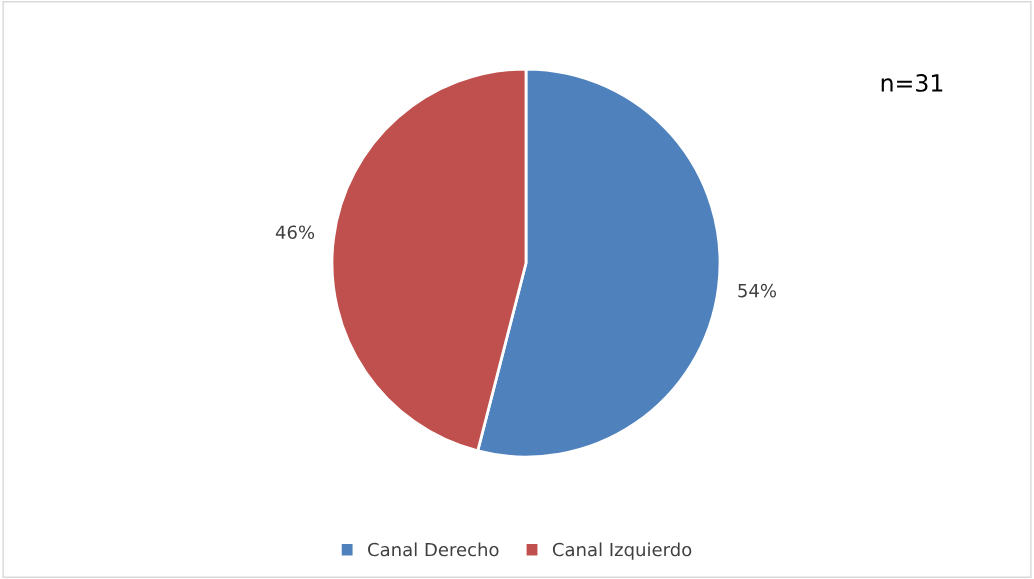 The width and height of the screenshot is (1034, 579). I want to click on legend-label: Canal Izquierdo, so click(622, 551).